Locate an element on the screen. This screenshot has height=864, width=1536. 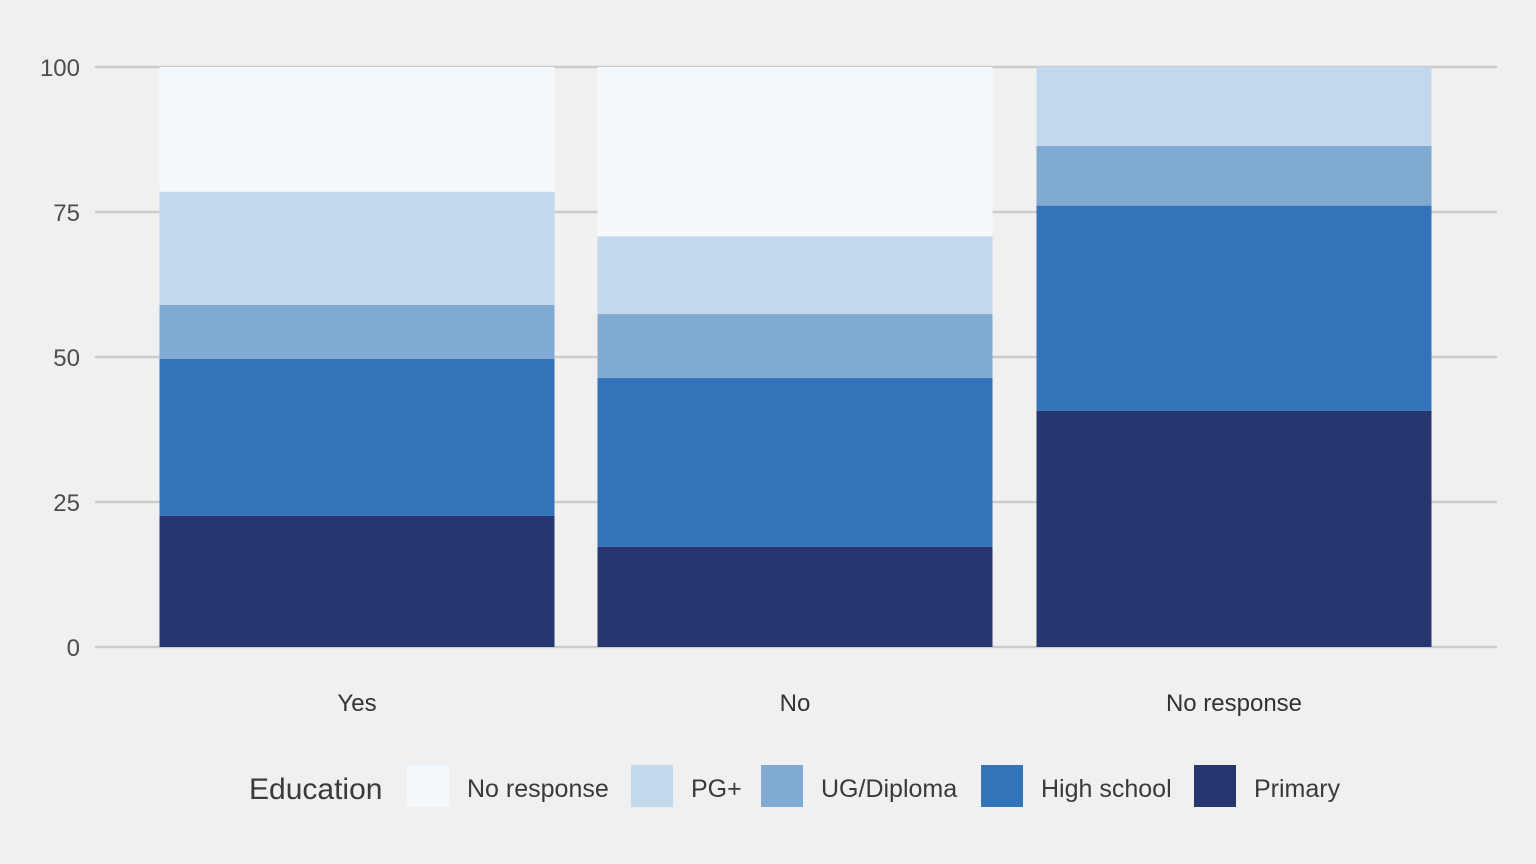
y-tick-label: 50 is located at coordinates (66, 358).